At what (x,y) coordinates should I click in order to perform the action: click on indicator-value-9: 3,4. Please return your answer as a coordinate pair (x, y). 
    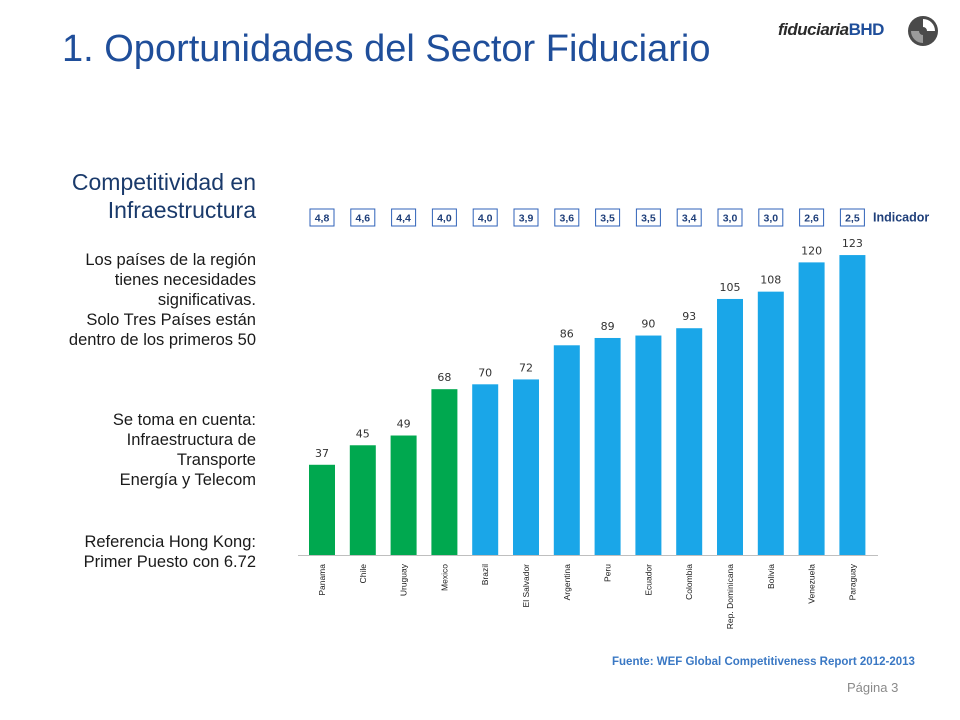
    Looking at the image, I should click on (689, 219).